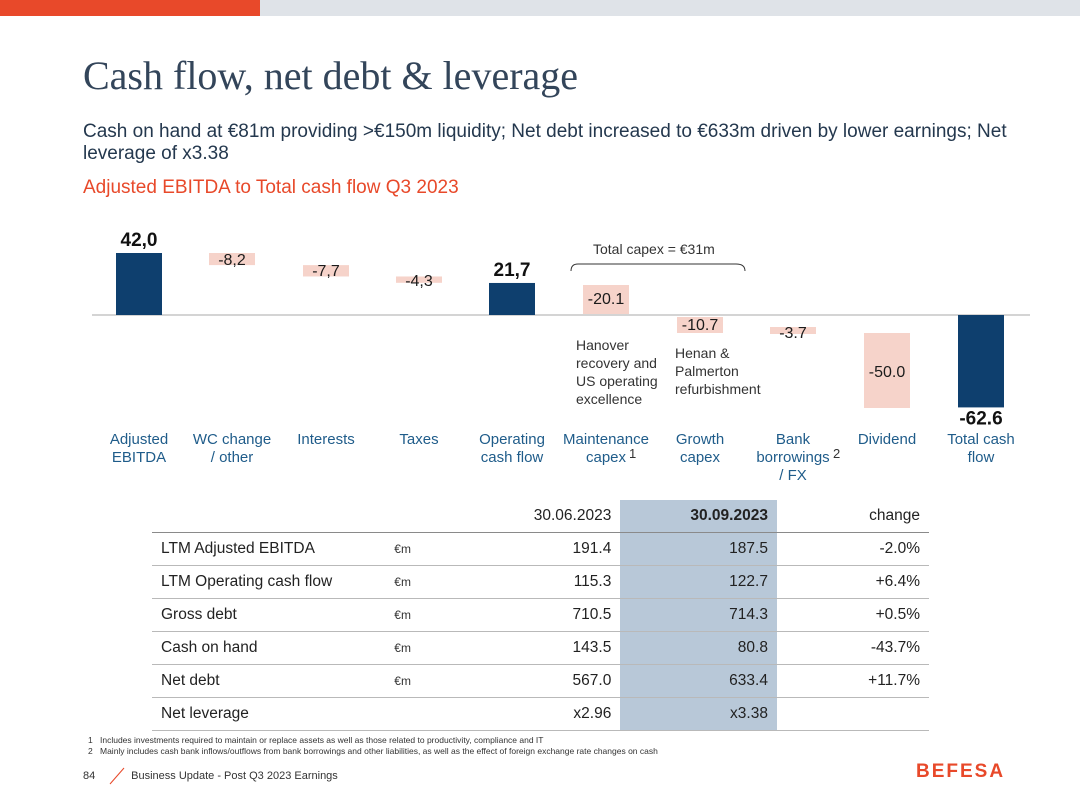  Describe the element at coordinates (512, 298) in the screenshot. I see `bar-operating-cash-flow` at that location.